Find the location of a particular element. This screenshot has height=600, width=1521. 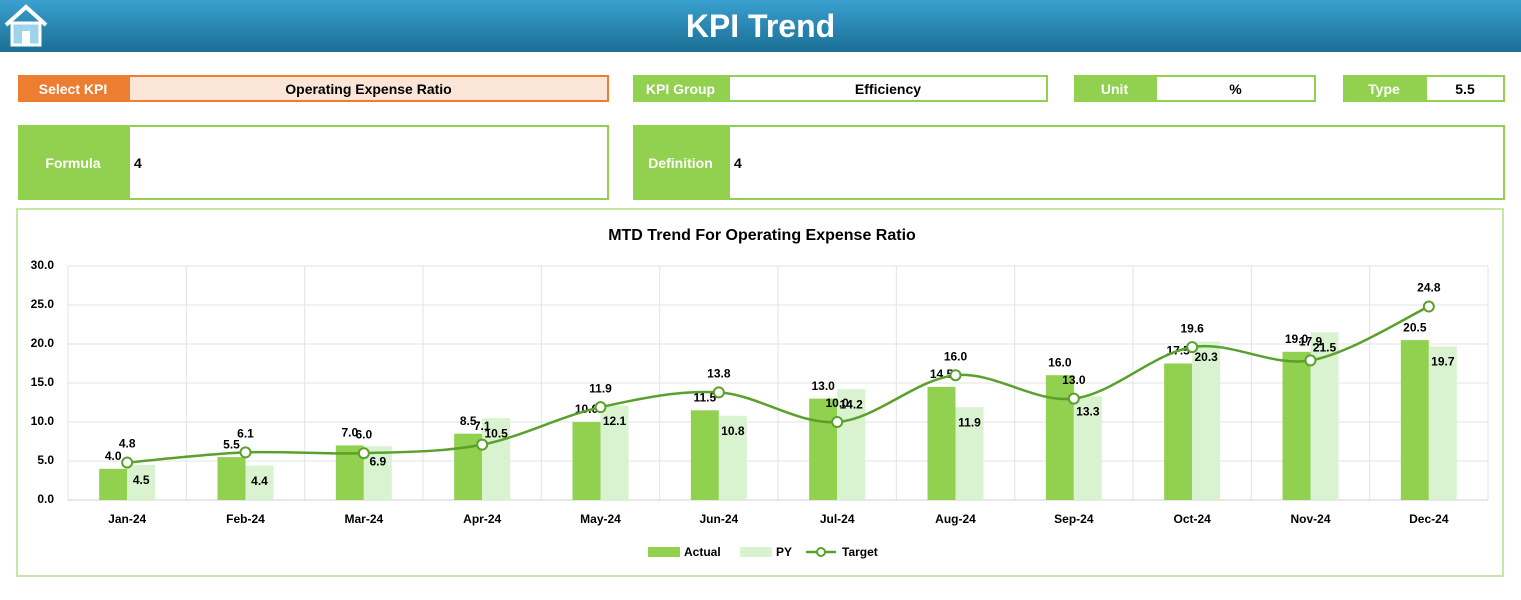

data-label: 13.0 is located at coordinates (1074, 380).